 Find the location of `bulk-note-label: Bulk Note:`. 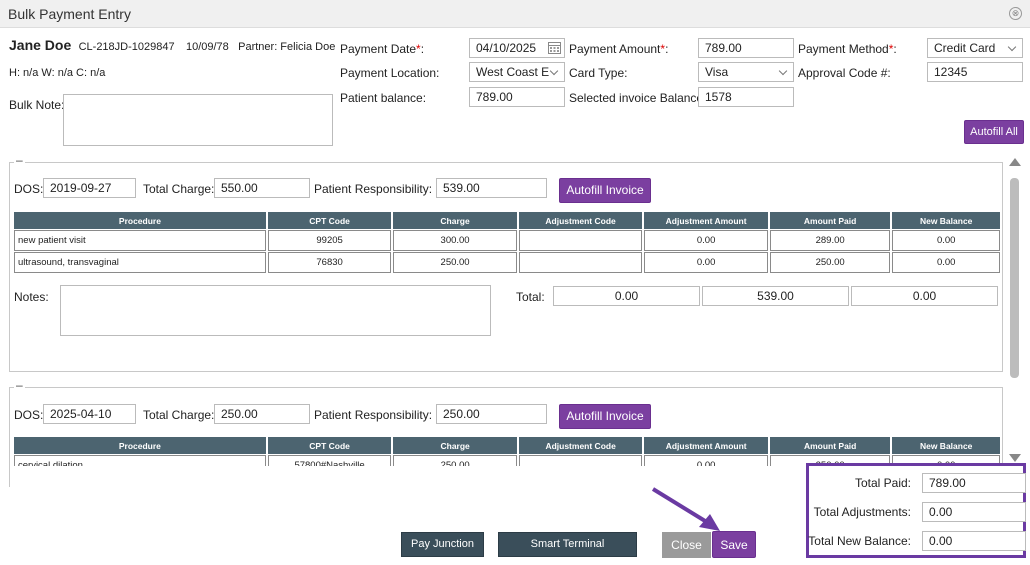

bulk-note-label: Bulk Note: is located at coordinates (37, 105).